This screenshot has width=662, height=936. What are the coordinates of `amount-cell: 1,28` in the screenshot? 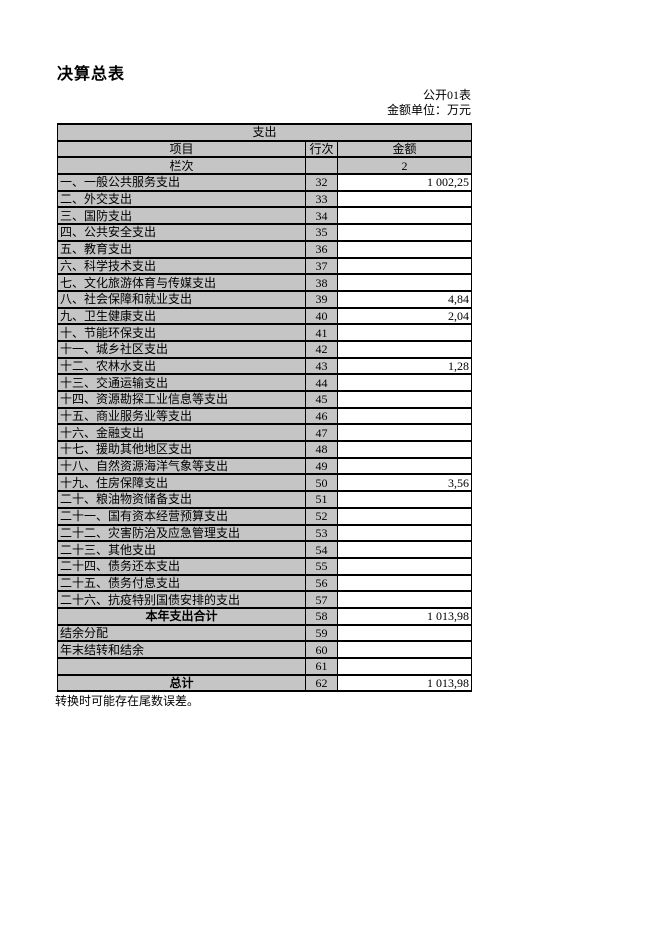 It's located at (404, 366).